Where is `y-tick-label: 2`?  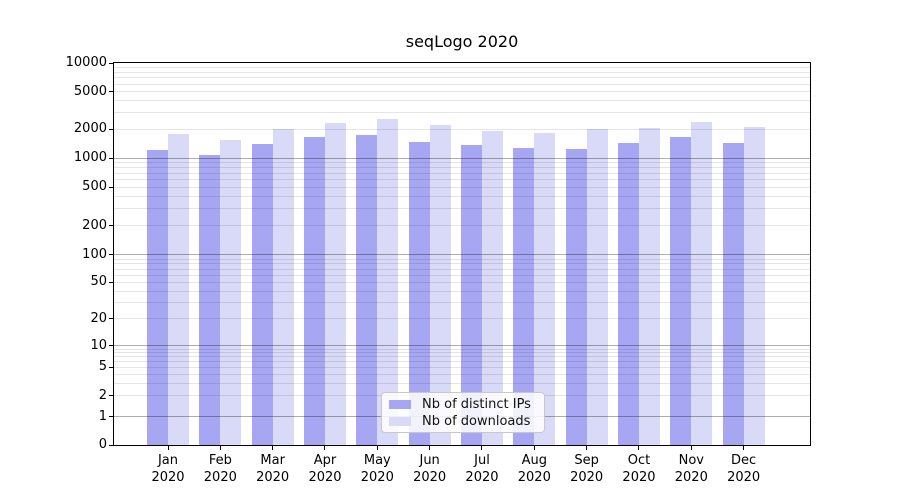 y-tick-label: 2 is located at coordinates (102, 395).